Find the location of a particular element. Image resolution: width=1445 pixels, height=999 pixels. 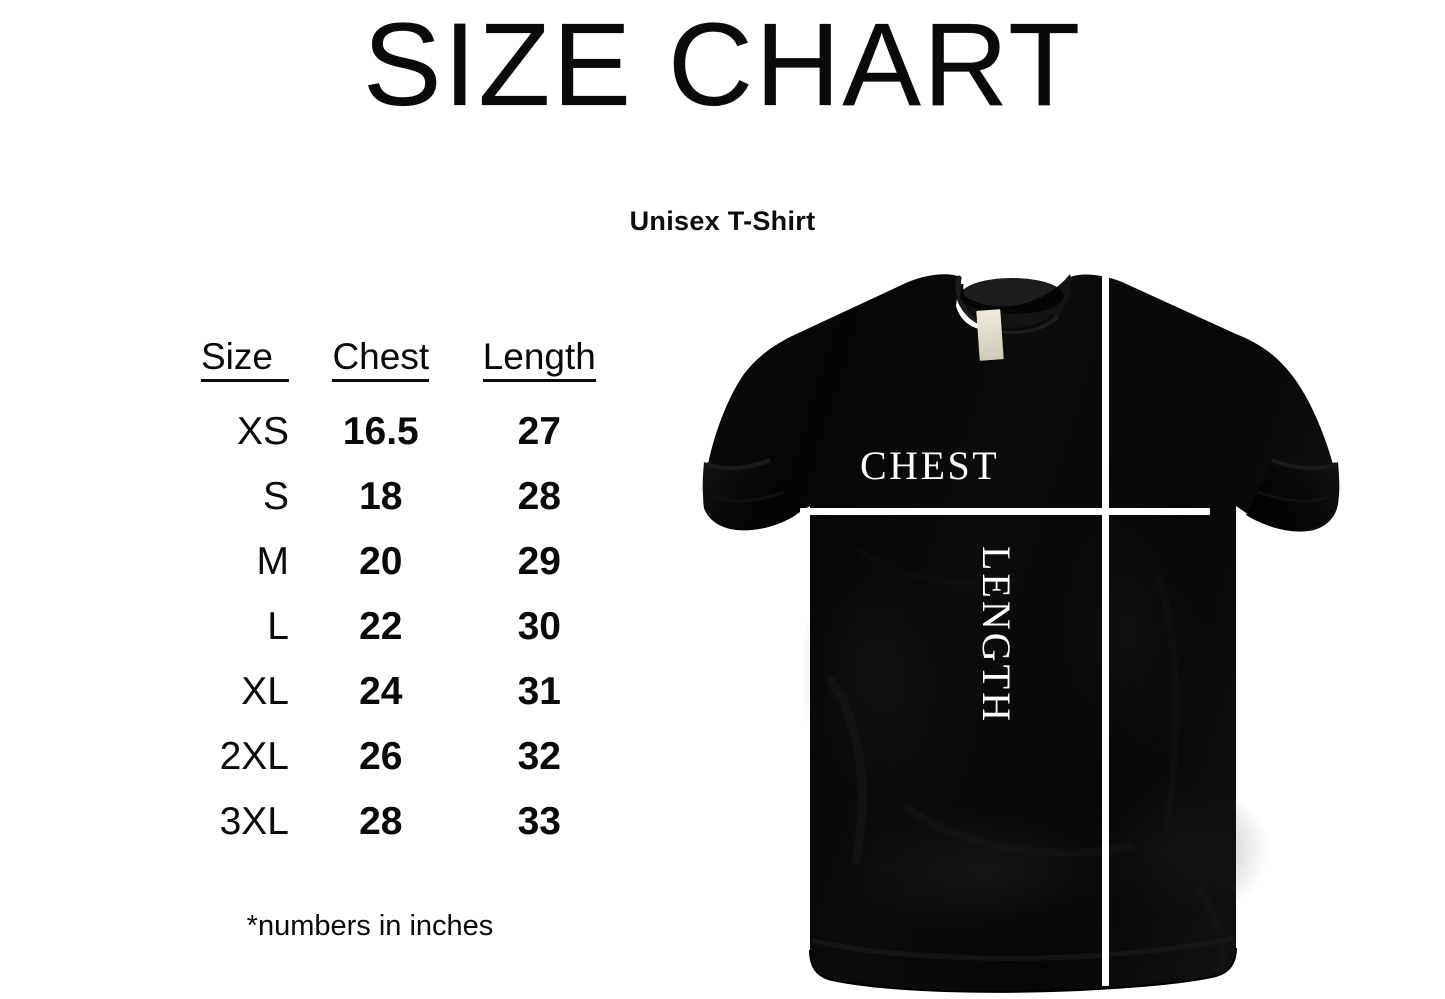

table-row: 2XL 26 32 is located at coordinates (370, 756).